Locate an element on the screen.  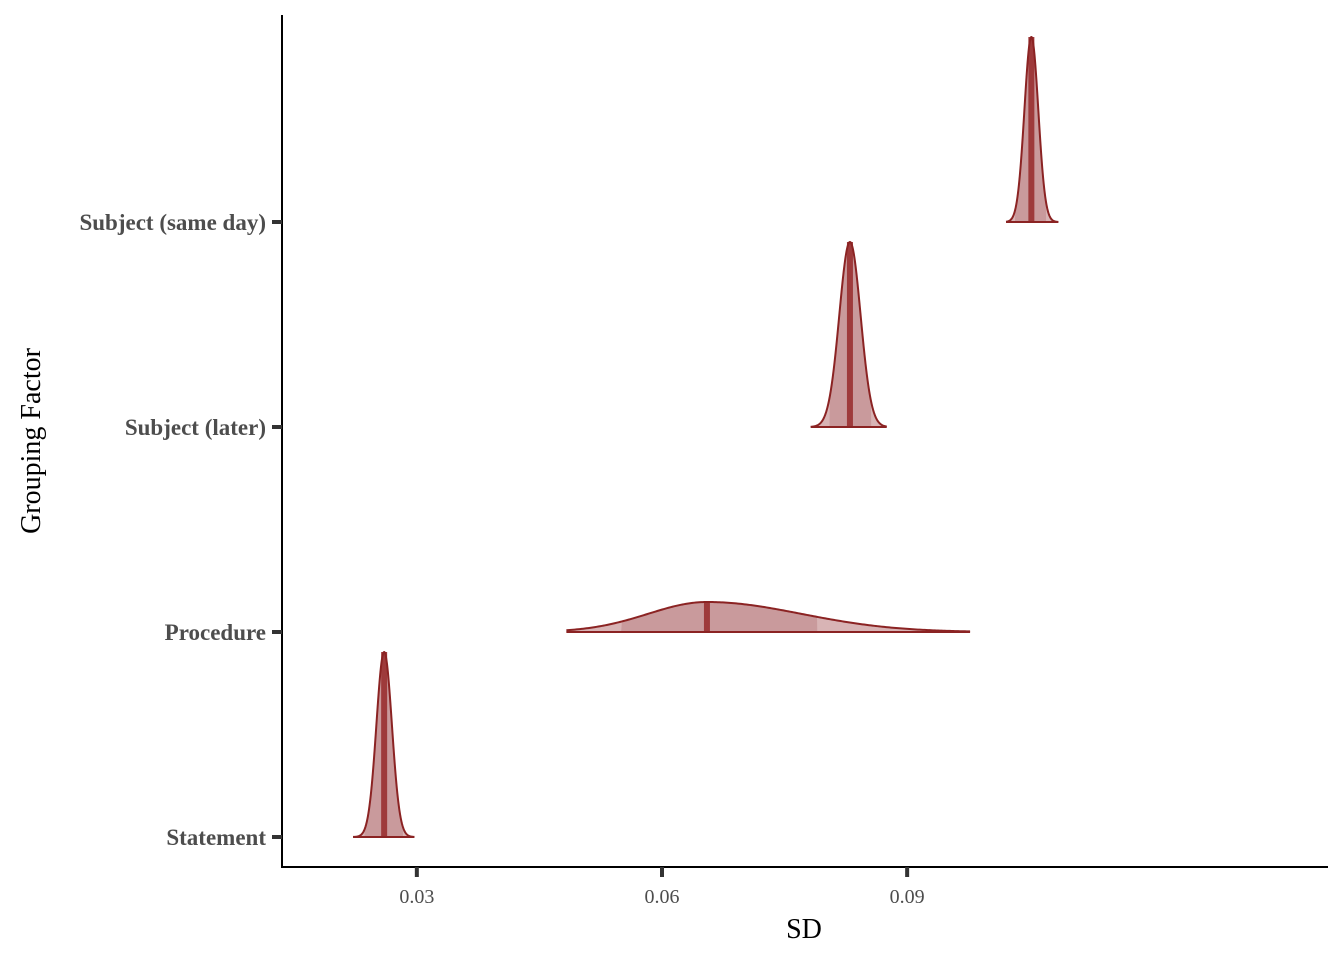
density-group-procedure is located at coordinates (768, 617).